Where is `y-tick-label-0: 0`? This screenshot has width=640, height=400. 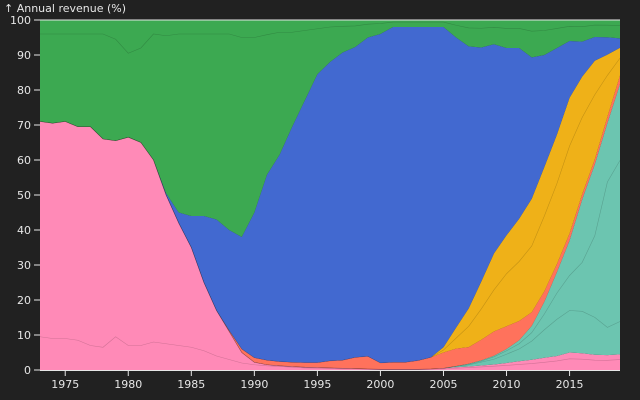
y-tick-label-0: 0 is located at coordinates (27, 370).